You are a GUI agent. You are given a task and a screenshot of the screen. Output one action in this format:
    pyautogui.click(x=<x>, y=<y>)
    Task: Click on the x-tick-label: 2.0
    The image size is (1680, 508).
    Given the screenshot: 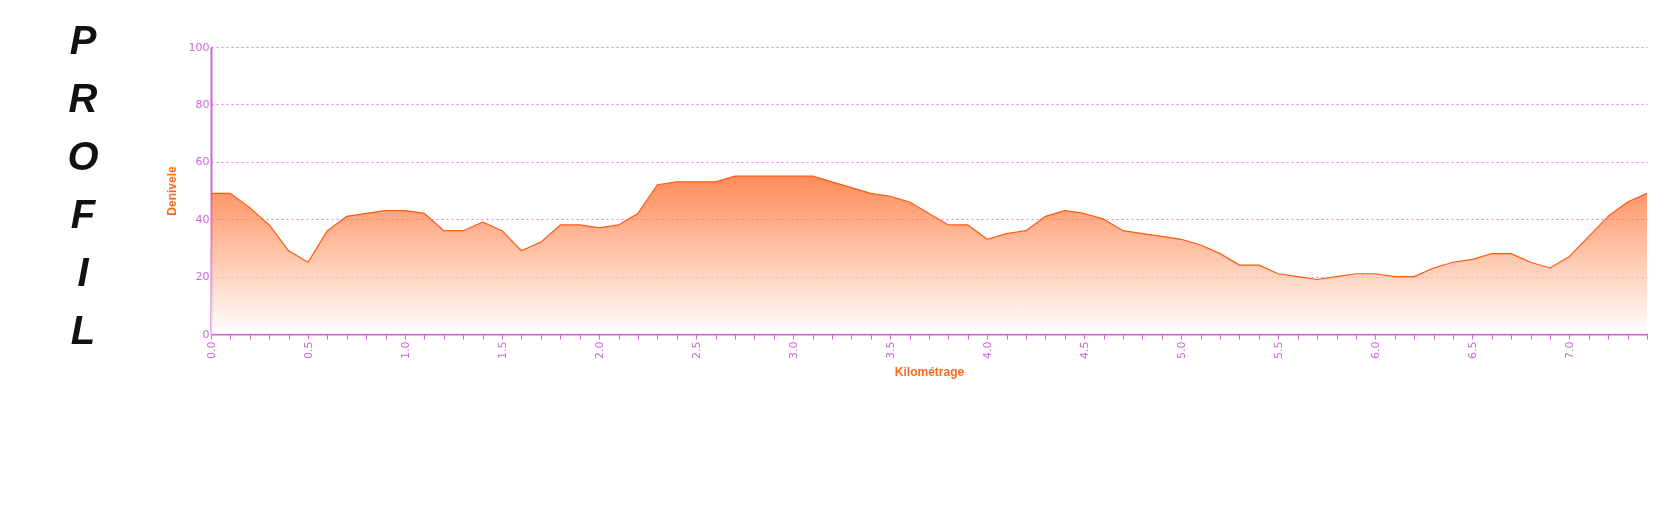 What is the action you would take?
    pyautogui.click(x=599, y=350)
    